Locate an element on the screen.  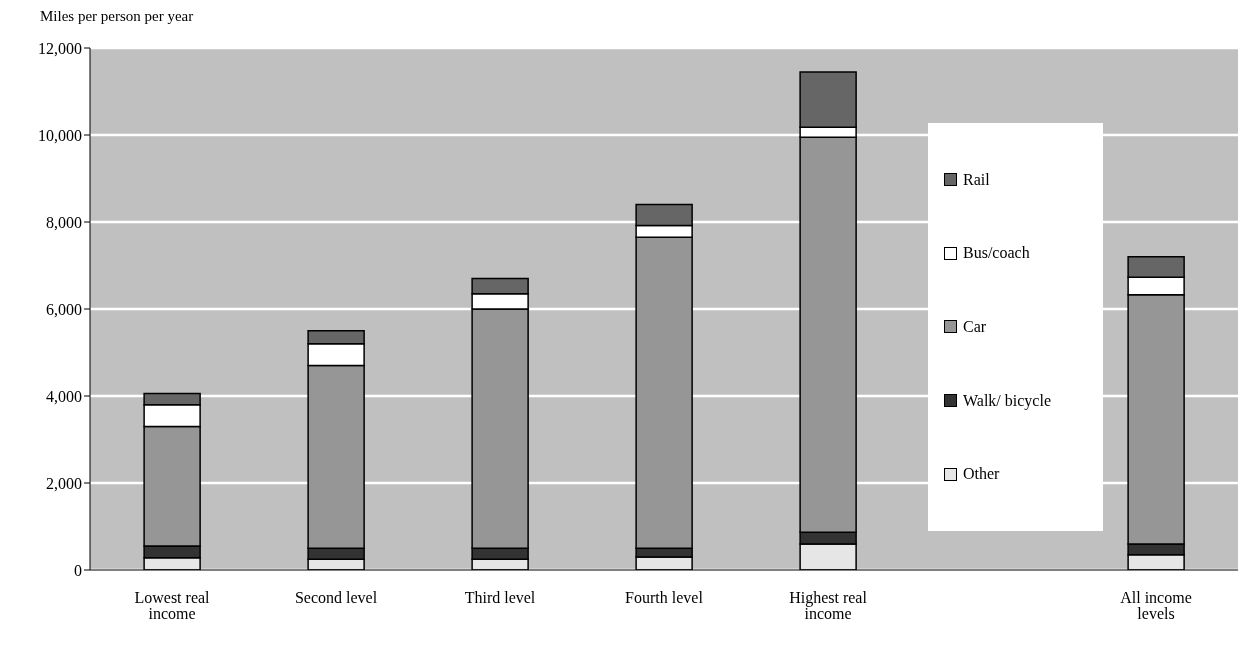
x-tick-label: Third level is located at coordinates (500, 598).